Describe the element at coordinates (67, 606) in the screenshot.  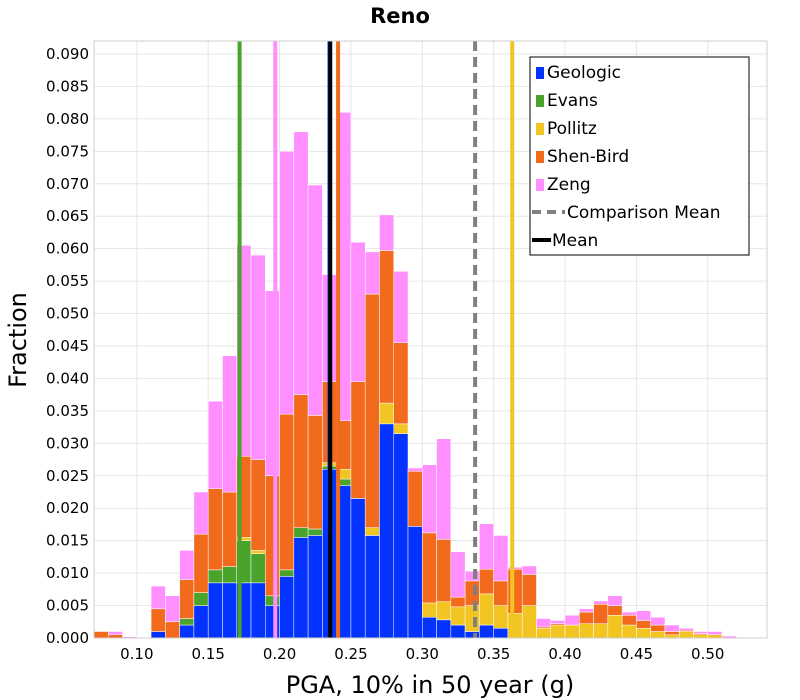
I see `y-tick-label: 0.005` at that location.